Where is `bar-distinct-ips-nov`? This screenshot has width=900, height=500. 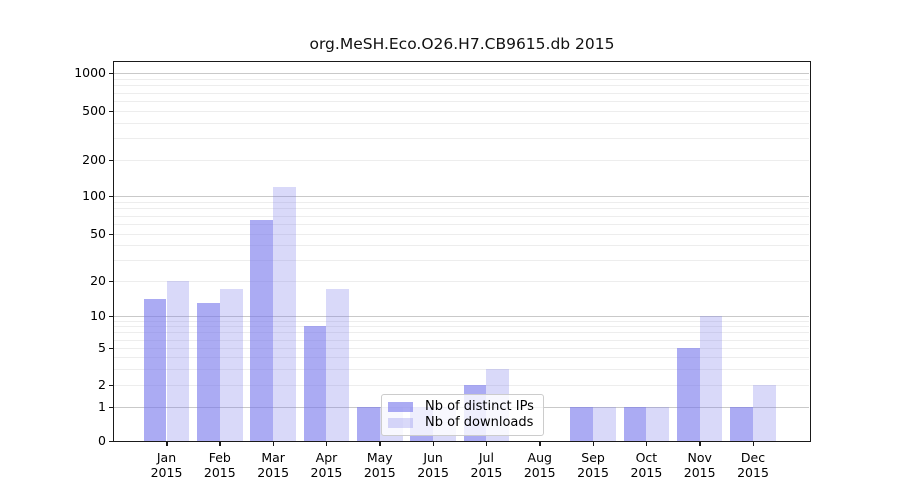 bar-distinct-ips-nov is located at coordinates (688, 394).